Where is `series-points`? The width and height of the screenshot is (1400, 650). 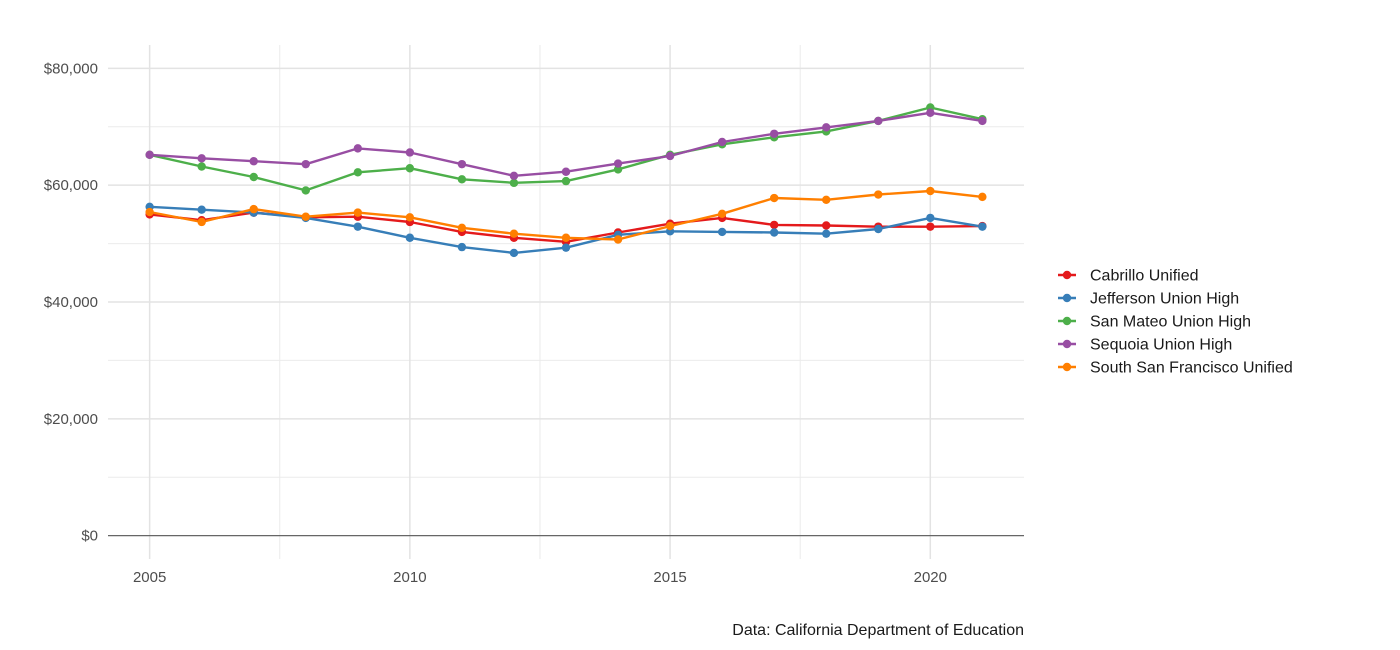
series-points is located at coordinates (566, 180).